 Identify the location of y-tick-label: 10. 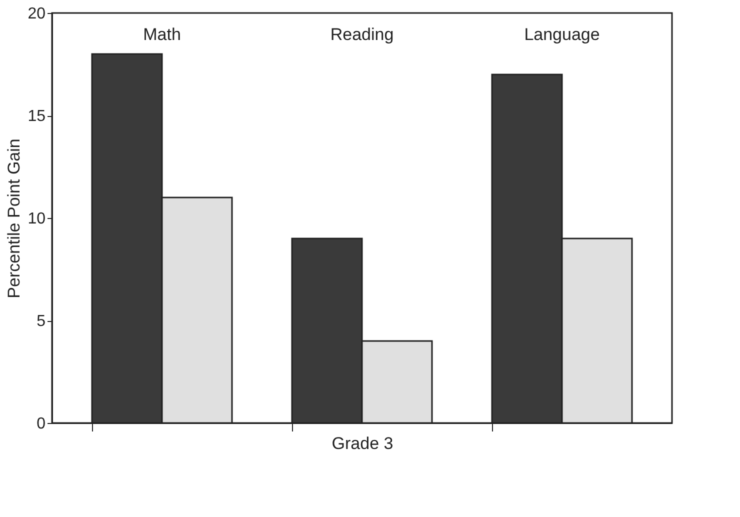
(37, 219).